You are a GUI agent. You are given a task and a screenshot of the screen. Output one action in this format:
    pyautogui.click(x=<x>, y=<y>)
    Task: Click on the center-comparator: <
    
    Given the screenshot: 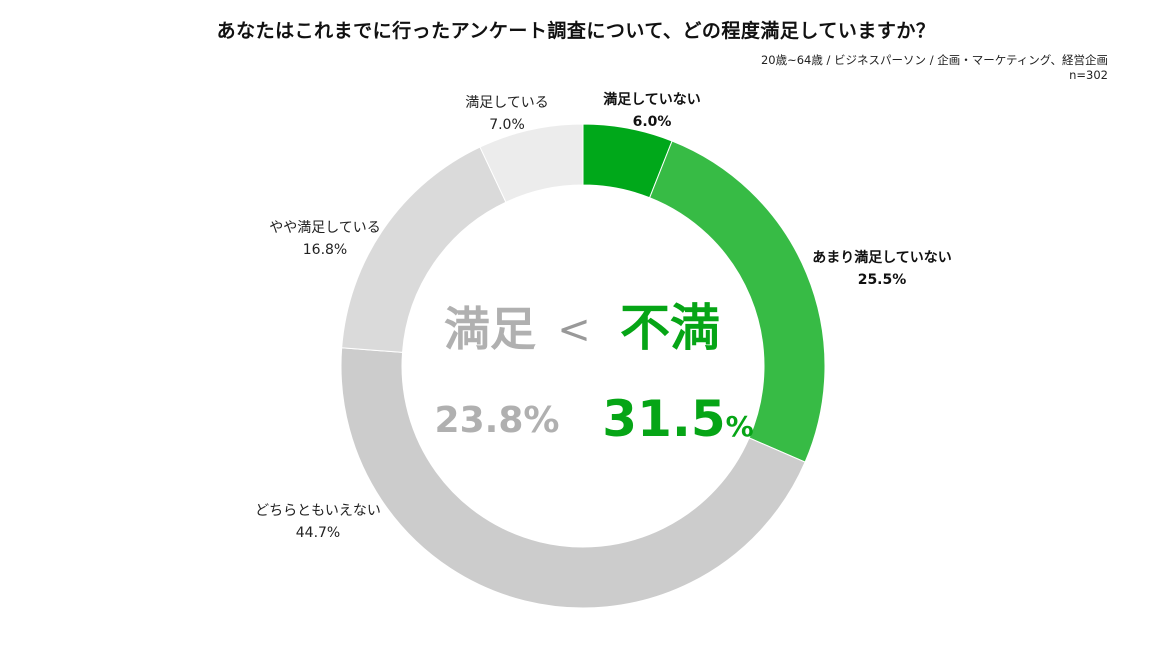 What is the action you would take?
    pyautogui.click(x=574, y=330)
    